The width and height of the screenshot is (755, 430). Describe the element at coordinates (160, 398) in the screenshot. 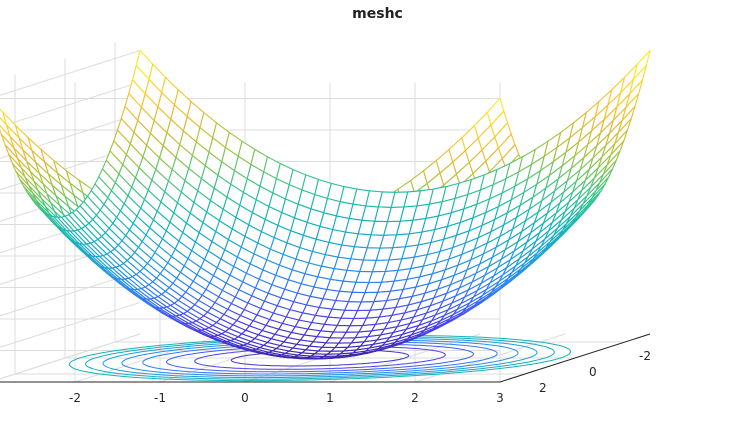

I see `x-tick-label: -1` at that location.